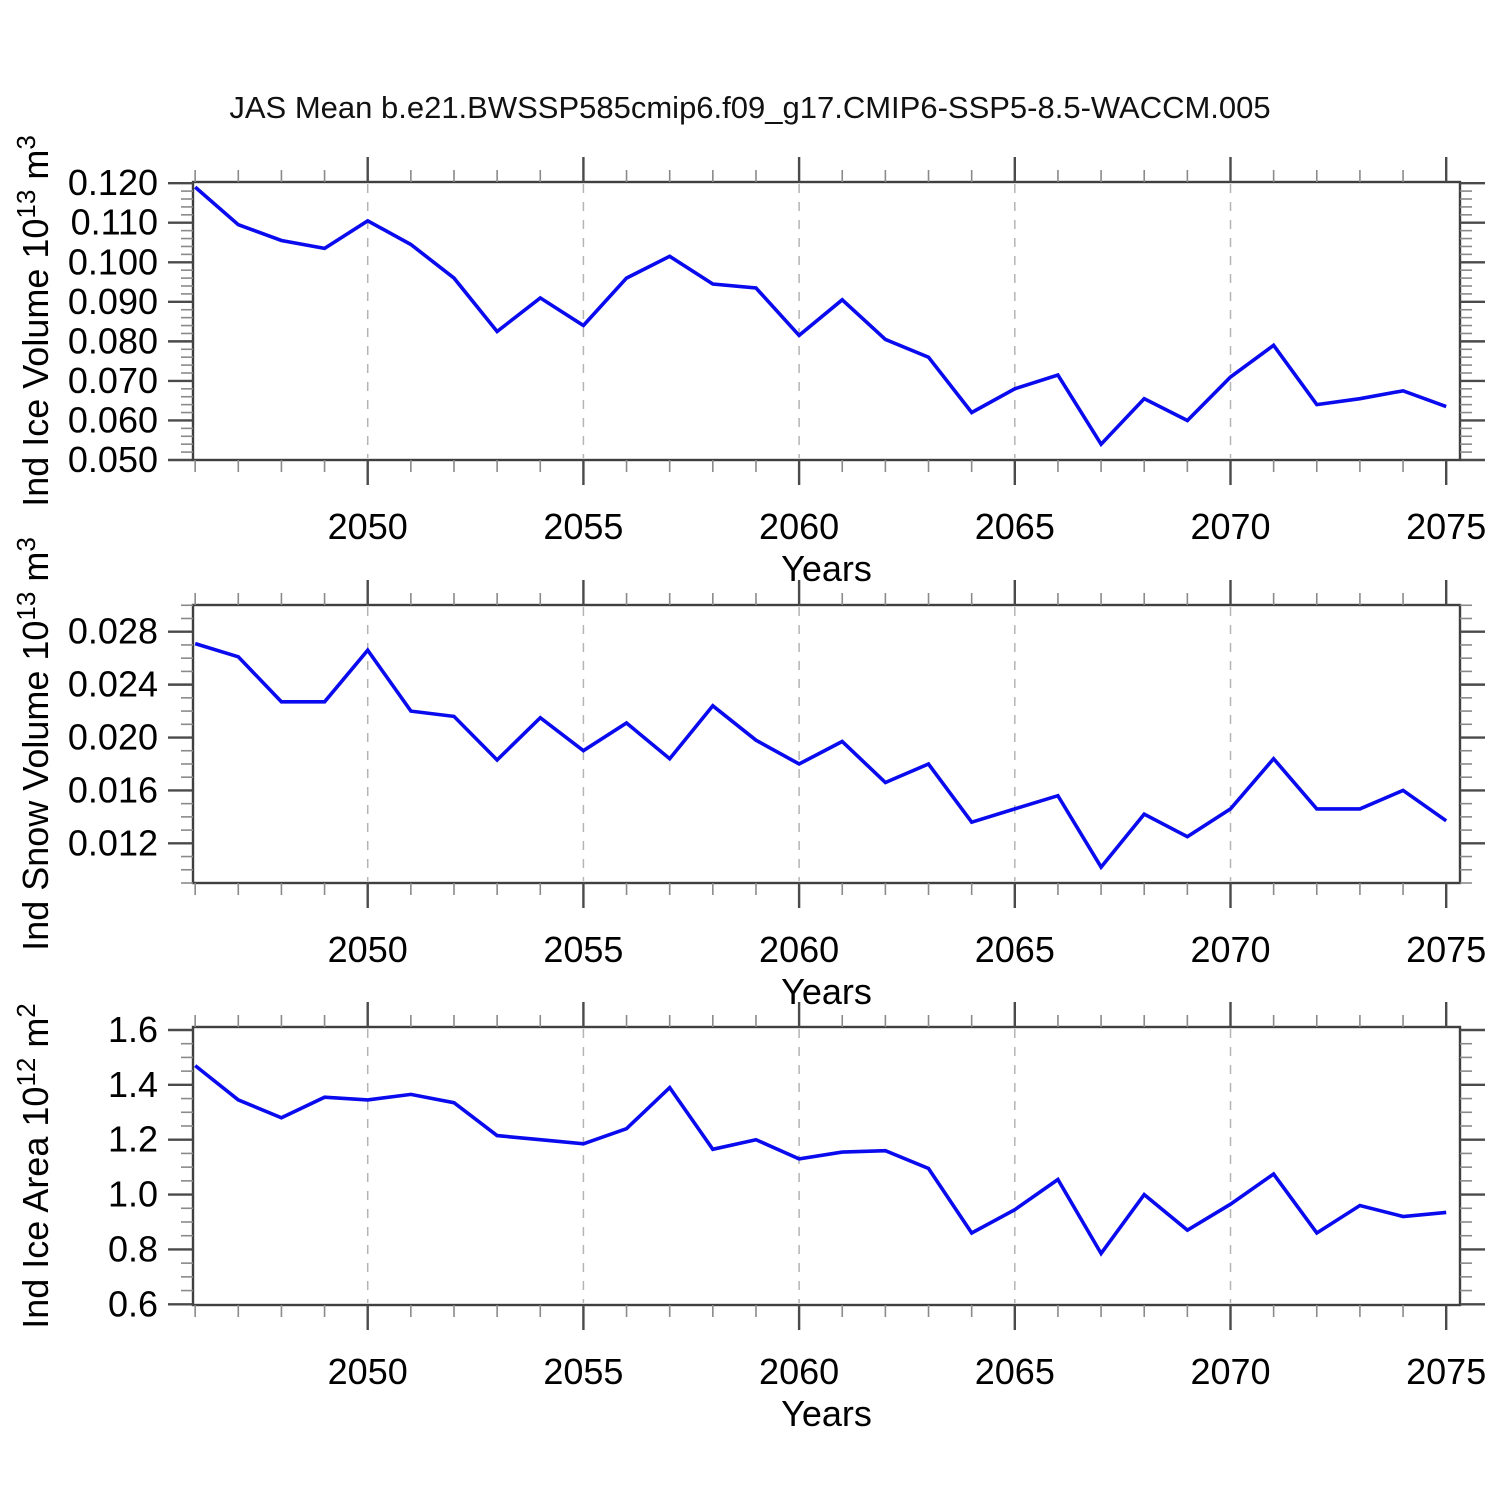  I want to click on y-tick-label: 0.050, so click(113, 459).